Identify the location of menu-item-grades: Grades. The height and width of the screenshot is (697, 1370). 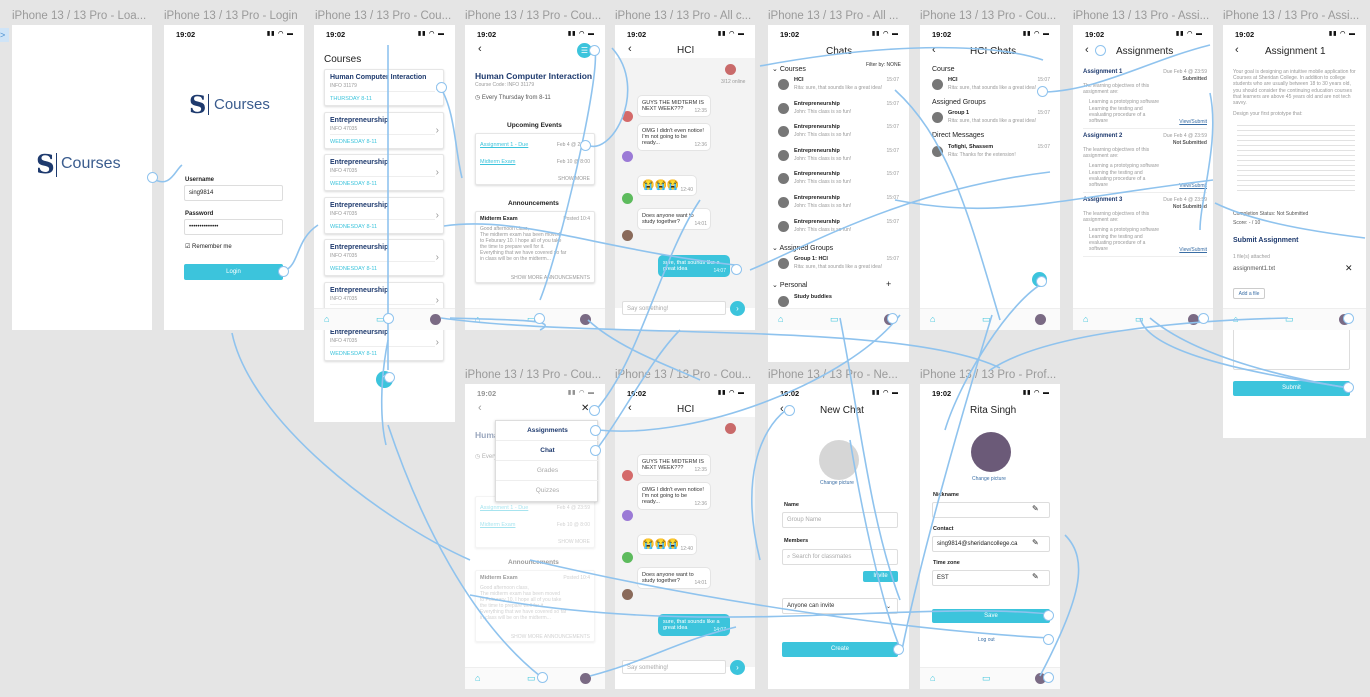
(547, 470).